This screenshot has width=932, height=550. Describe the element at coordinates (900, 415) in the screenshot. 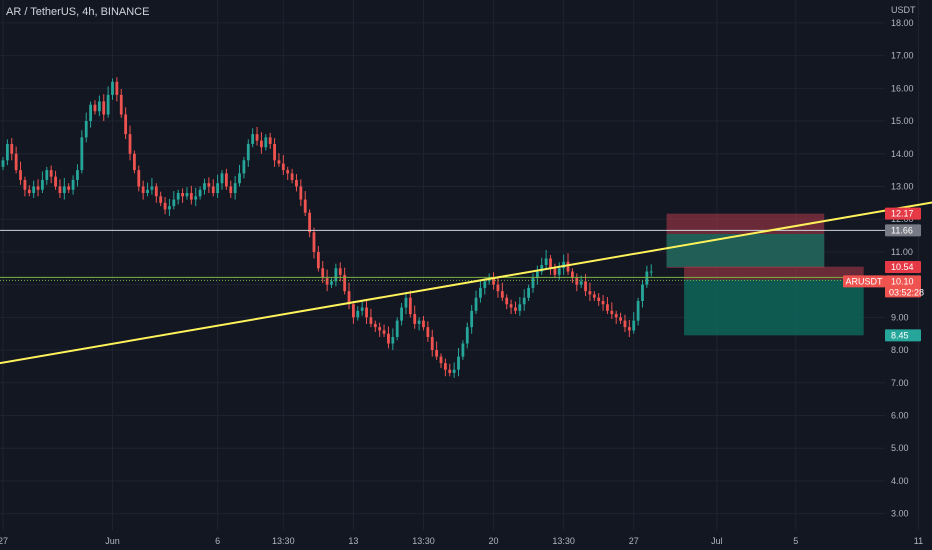

I see `y-tick-label: 6.00` at that location.